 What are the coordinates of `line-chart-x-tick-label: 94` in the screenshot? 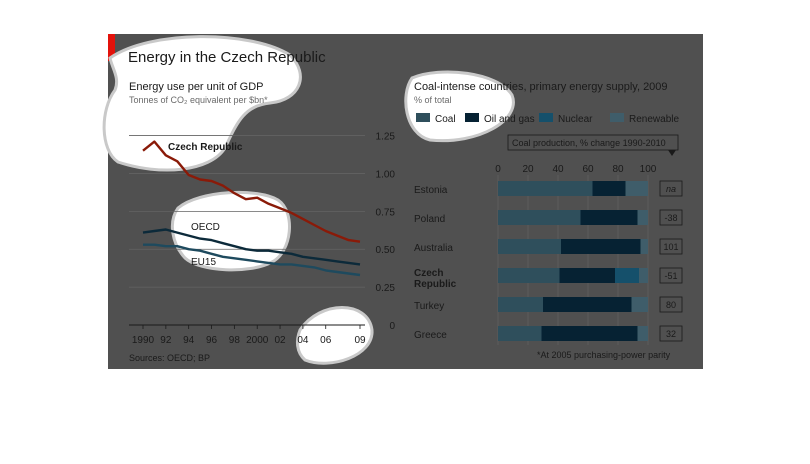 It's located at (189, 340).